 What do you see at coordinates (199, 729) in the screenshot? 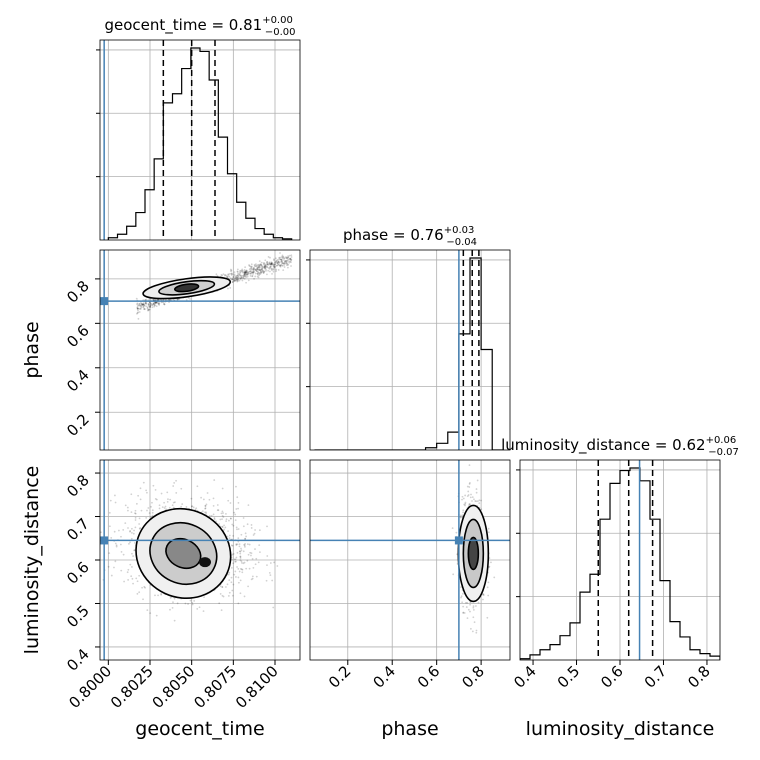
I see `x-axis-label-geocent_time: geocent_time` at bounding box center [199, 729].